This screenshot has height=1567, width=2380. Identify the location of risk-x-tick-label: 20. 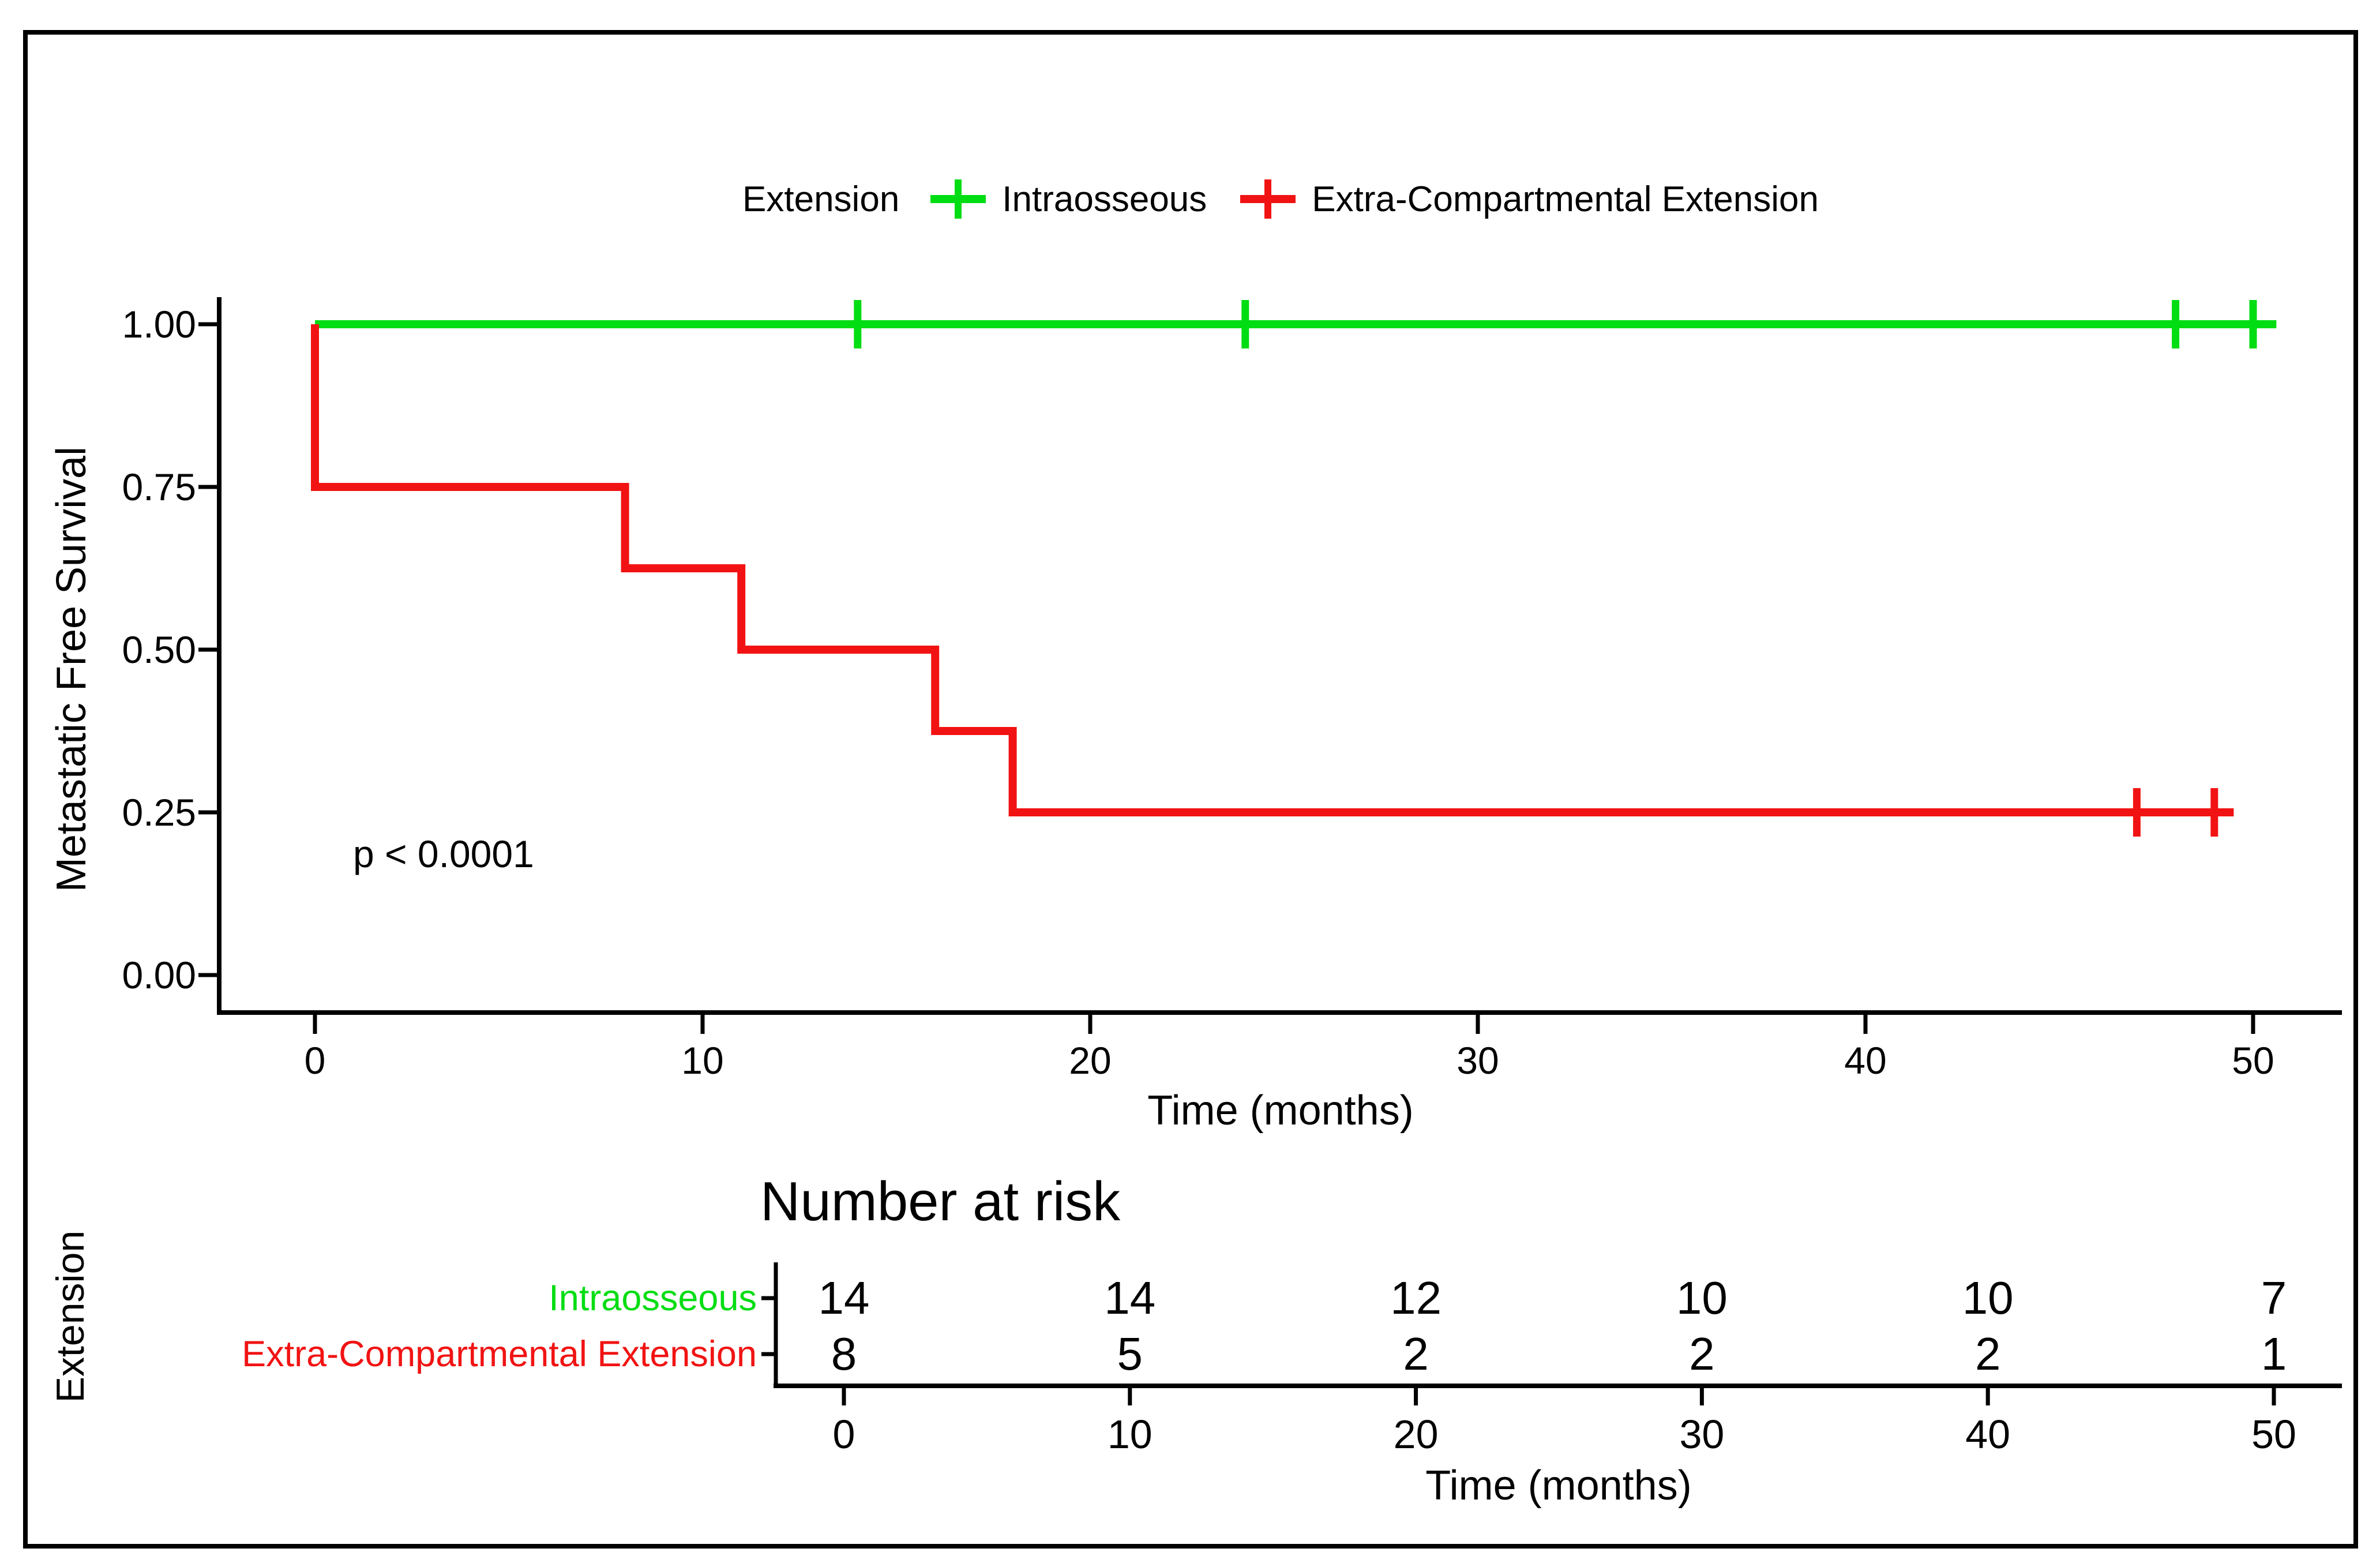
(1416, 1434).